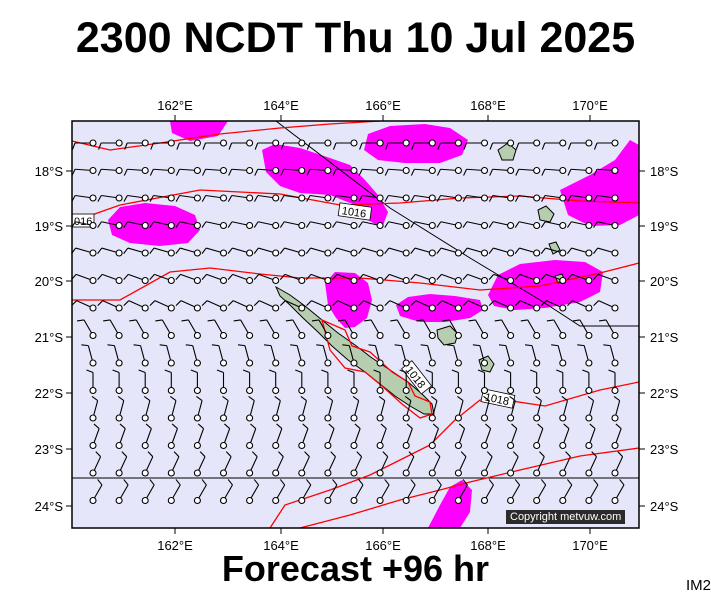  What do you see at coordinates (49, 337) in the screenshot?
I see `lat-label: 21°S` at bounding box center [49, 337].